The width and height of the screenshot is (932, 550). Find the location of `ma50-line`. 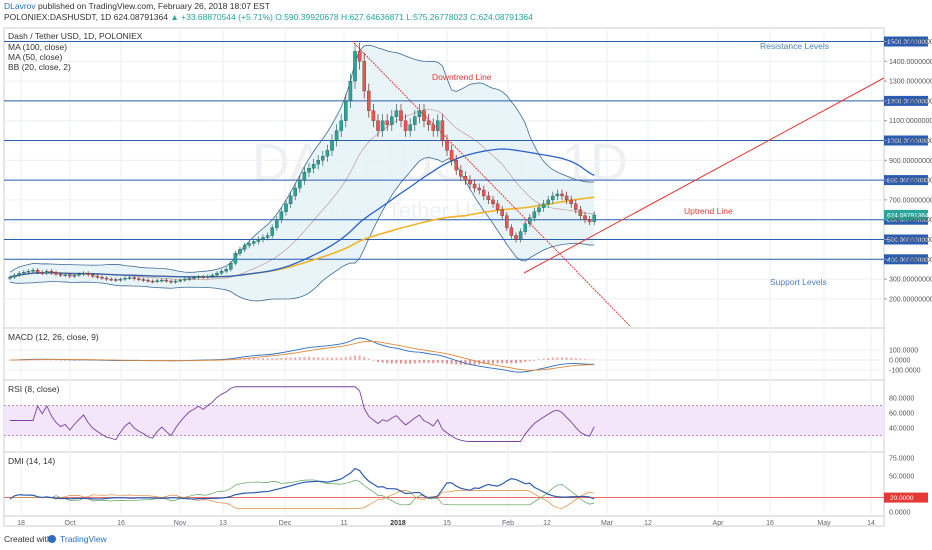

ma50-line is located at coordinates (302, 213).